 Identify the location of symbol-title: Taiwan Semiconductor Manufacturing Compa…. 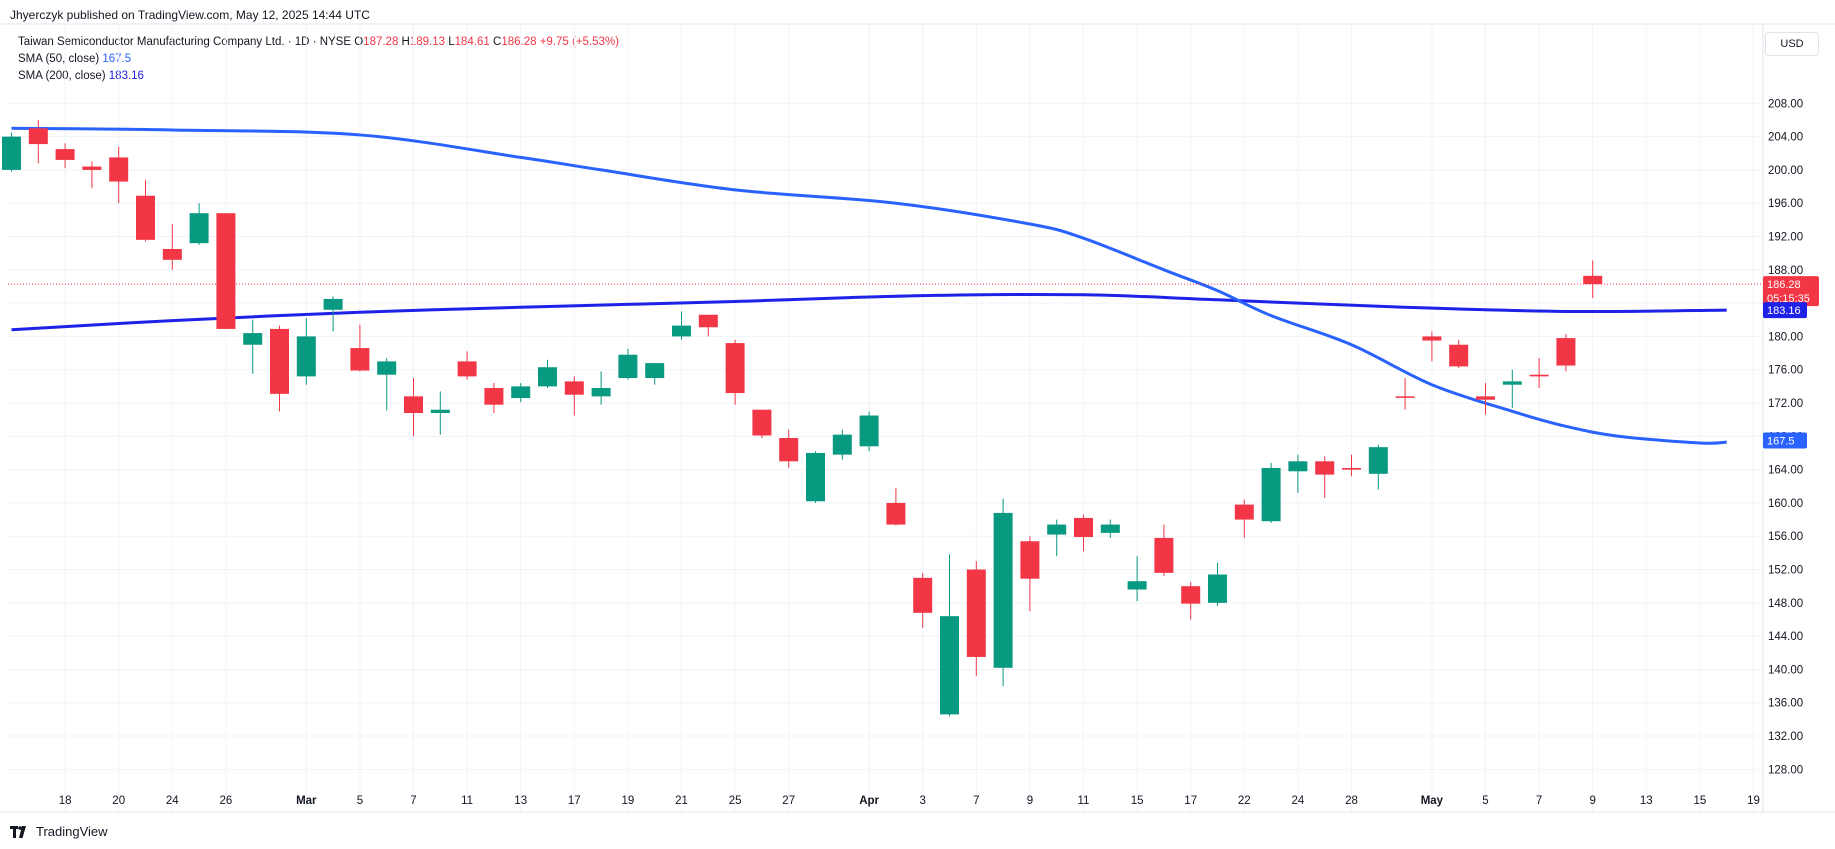
(185, 42).